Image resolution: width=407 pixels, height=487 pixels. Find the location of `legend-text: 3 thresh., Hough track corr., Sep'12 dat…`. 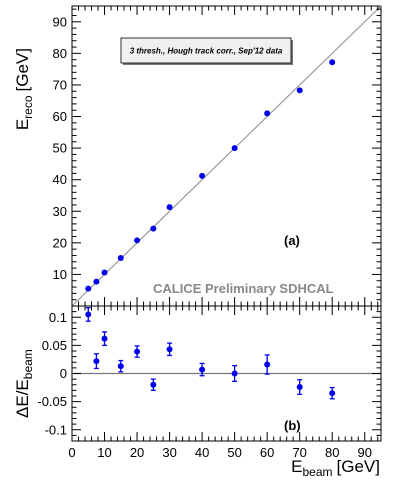

legend-text: 3 thresh., Hough track corr., Sep'12 dat… is located at coordinates (206, 51).